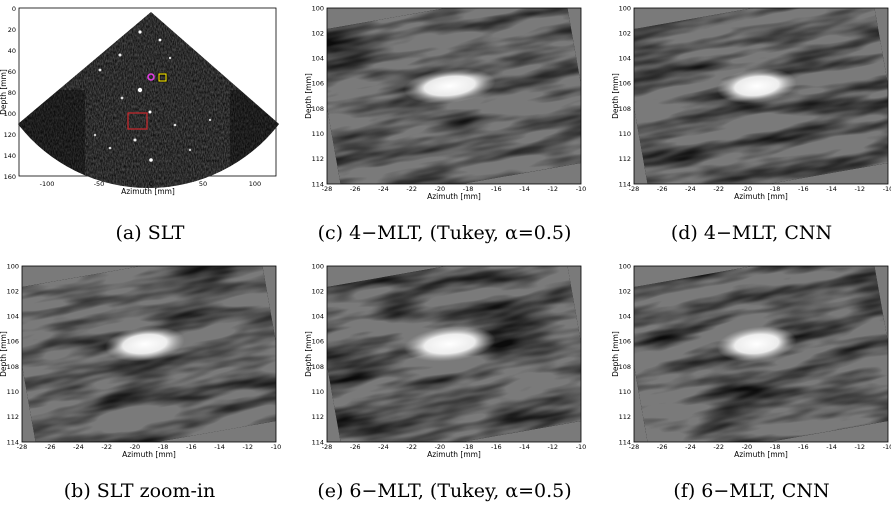  What do you see at coordinates (255, 184) in the screenshot?
I see `xtick: 100` at bounding box center [255, 184].